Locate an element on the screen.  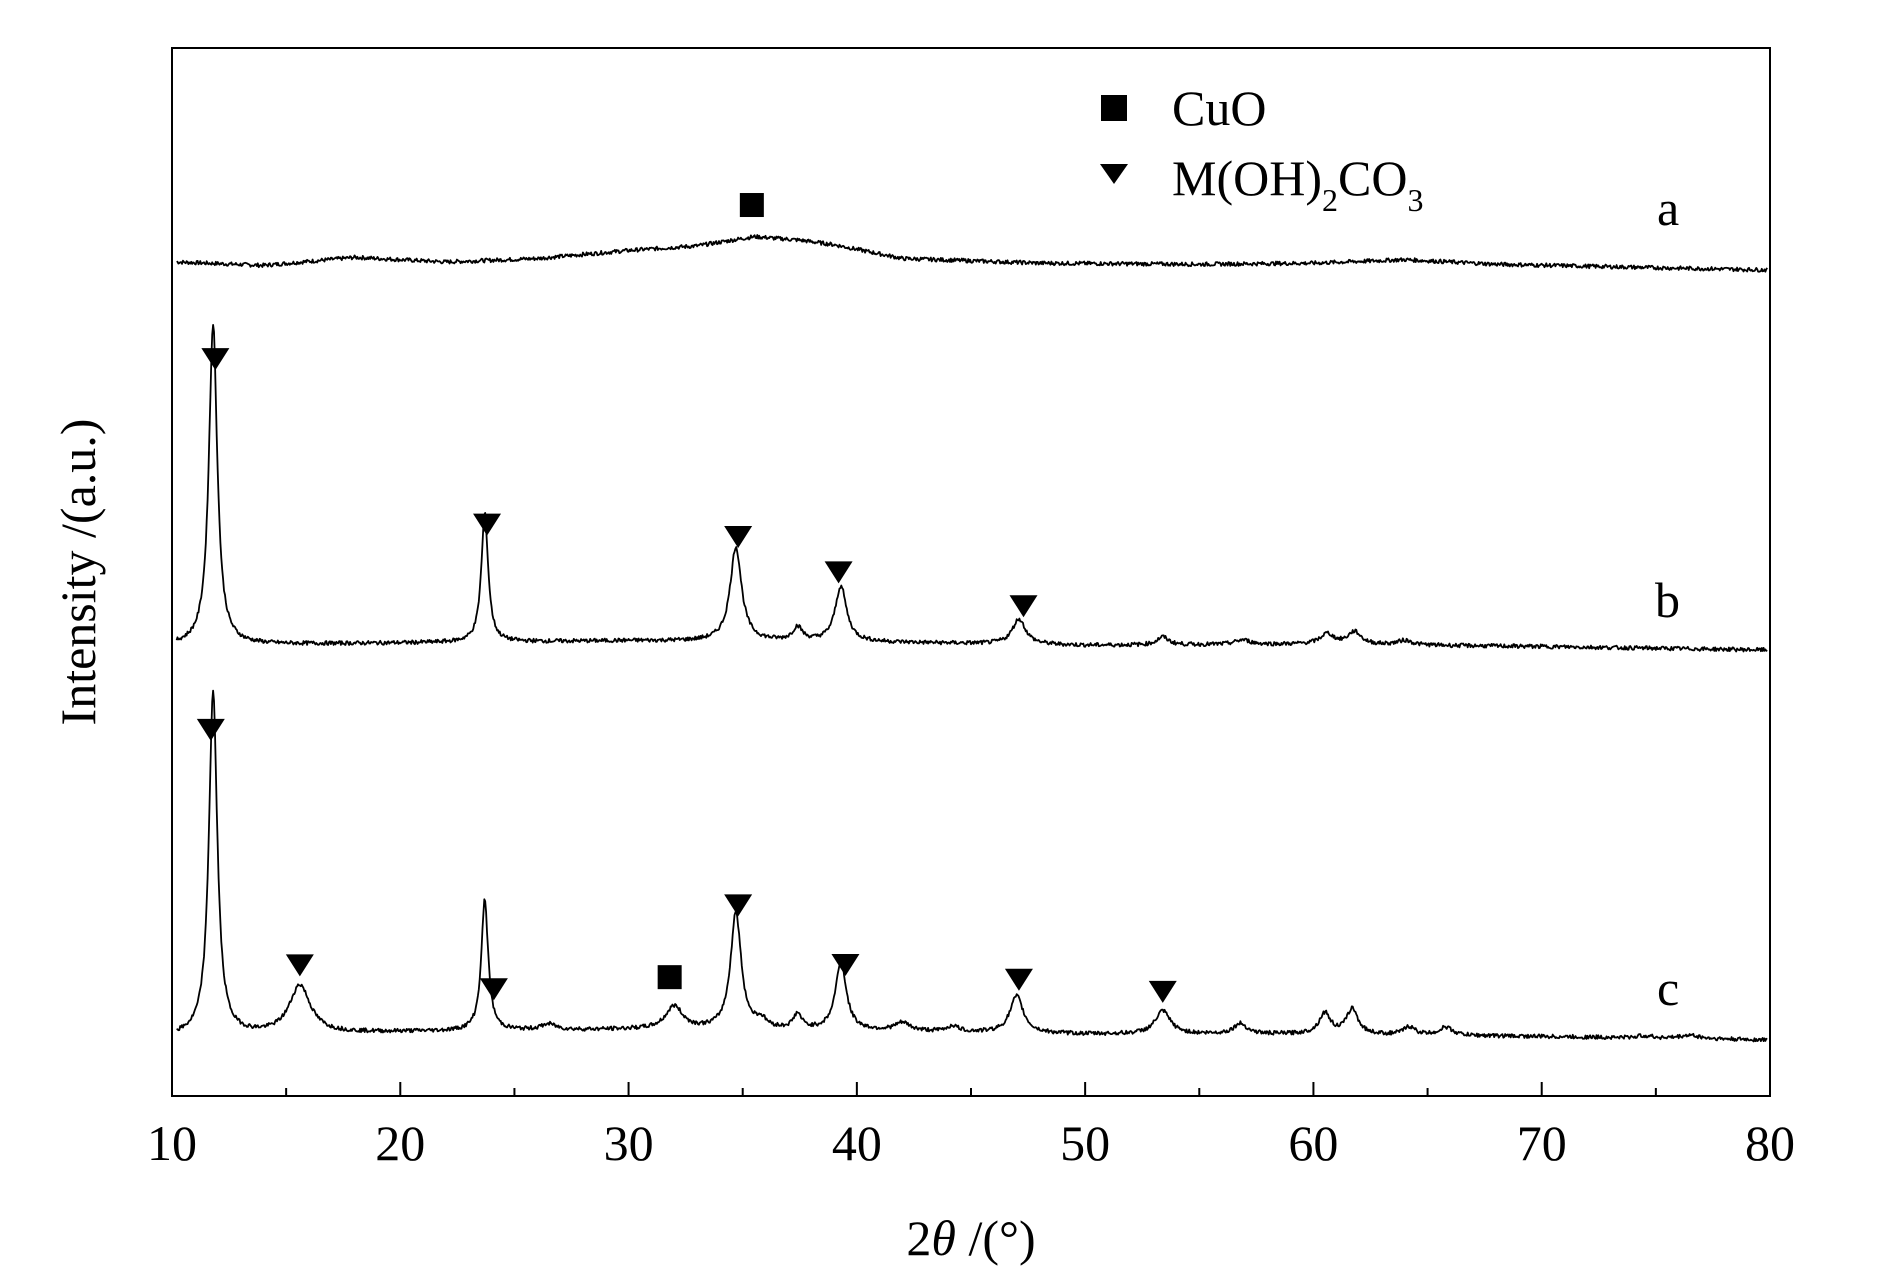
legend-carbonate-label: M(OH)2CO3 is located at coordinates (1297, 184).